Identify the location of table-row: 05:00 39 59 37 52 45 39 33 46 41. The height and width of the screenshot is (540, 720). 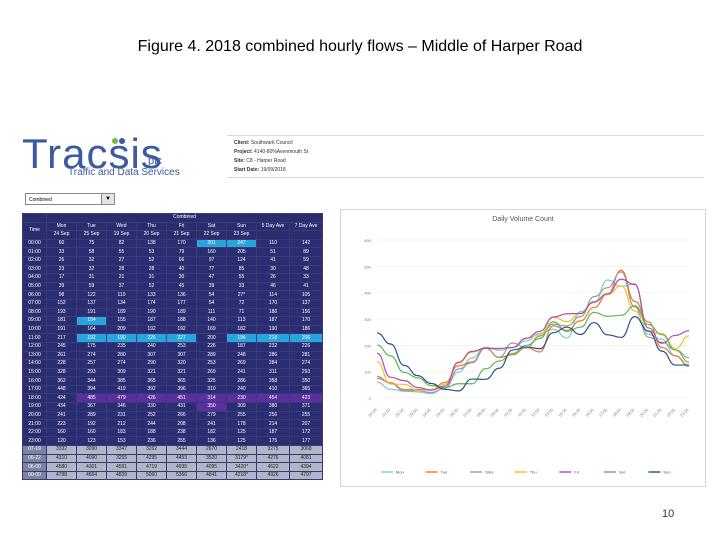
(173, 286).